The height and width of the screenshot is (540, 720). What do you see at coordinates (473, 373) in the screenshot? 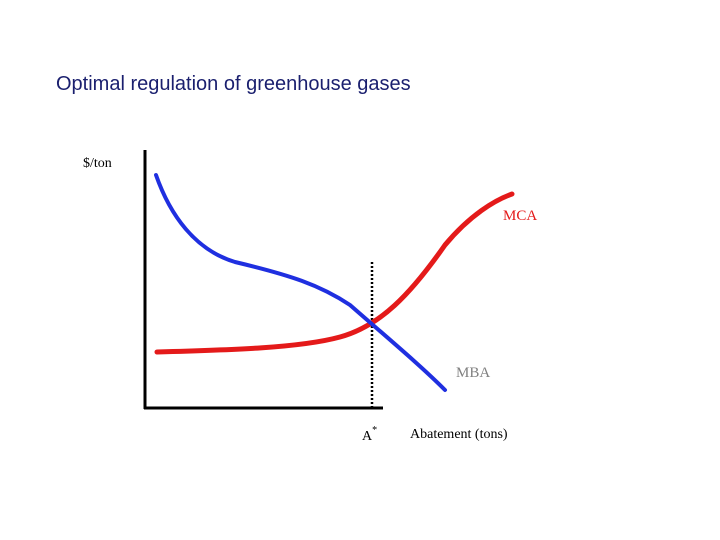
I see `mba-label: MBA` at bounding box center [473, 373].